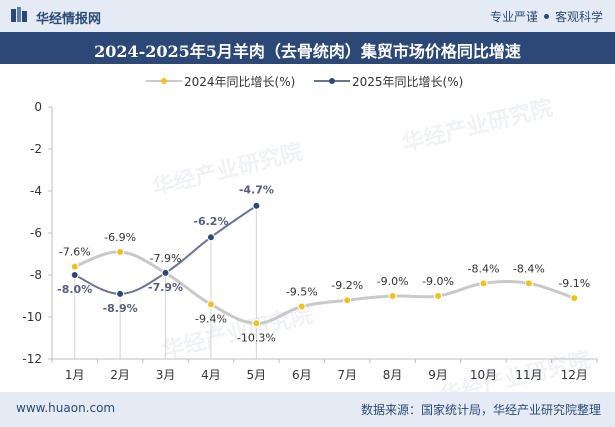 Image resolution: width=615 pixels, height=427 pixels. I want to click on x-tick-label: 5月, so click(257, 375).